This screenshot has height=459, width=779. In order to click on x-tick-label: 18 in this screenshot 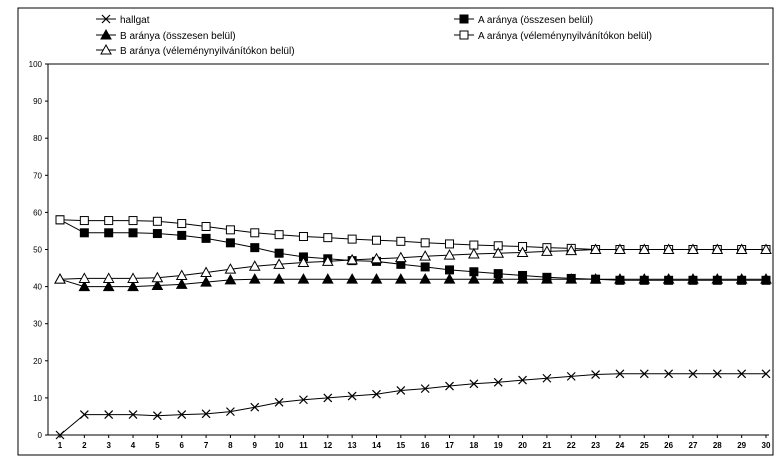, I will do `click(473, 445)`.